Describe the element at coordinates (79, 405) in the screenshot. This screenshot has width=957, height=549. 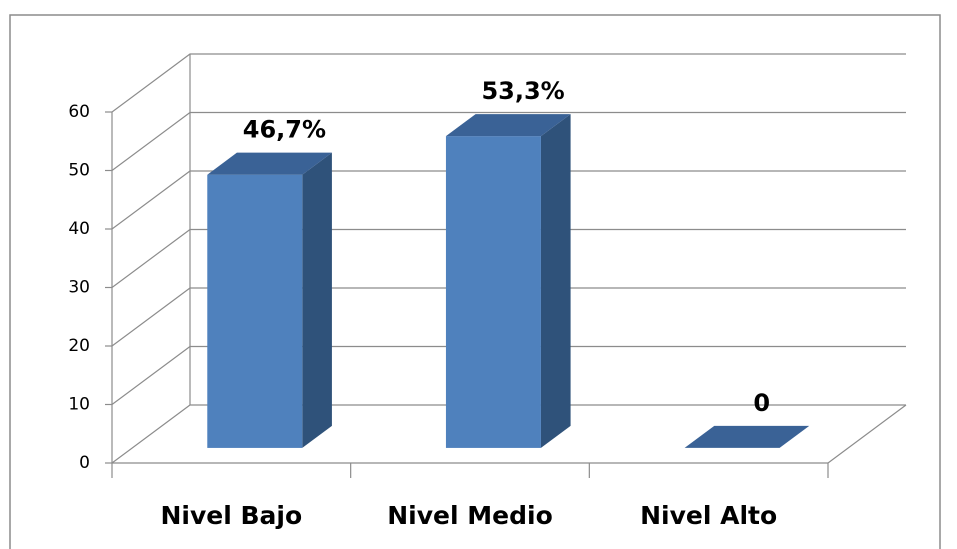
I see `y-tick-label: 10` at that location.